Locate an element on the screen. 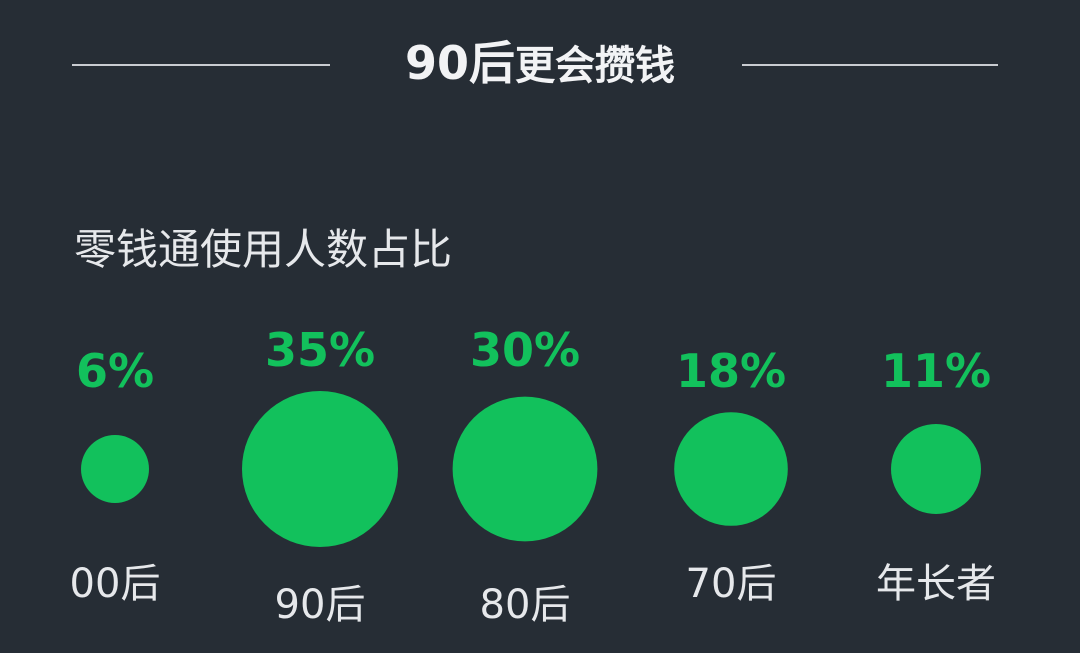 The image size is (1080, 653). value-label-4: 11% is located at coordinates (936, 371).